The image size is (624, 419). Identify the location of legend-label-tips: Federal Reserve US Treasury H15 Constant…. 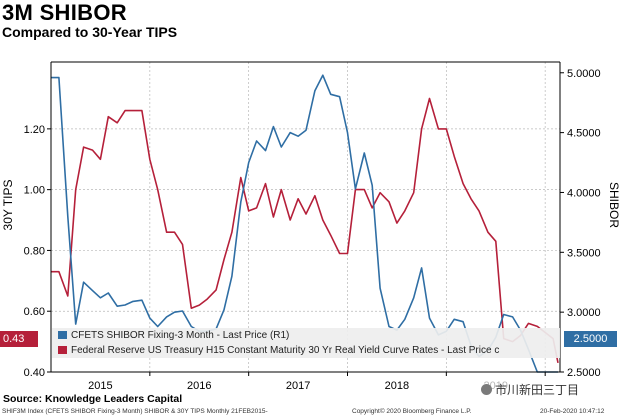
(285, 350).